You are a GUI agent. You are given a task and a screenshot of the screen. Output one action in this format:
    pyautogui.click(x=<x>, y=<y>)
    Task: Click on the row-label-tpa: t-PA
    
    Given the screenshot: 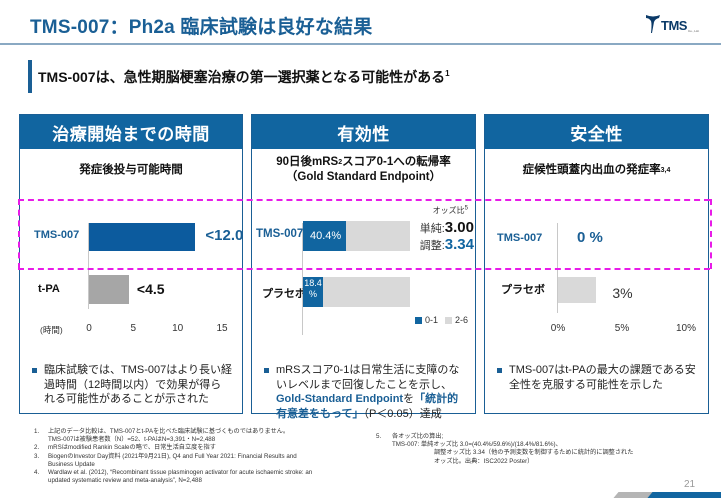 What is the action you would take?
    pyautogui.click(x=49, y=289)
    